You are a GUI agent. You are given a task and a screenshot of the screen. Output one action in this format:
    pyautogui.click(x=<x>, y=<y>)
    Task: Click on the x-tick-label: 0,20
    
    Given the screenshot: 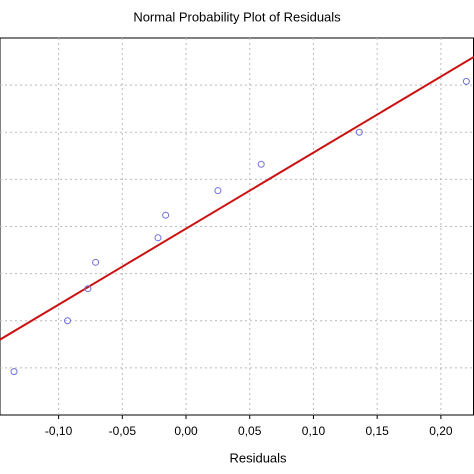 What is the action you would take?
    pyautogui.click(x=441, y=431)
    